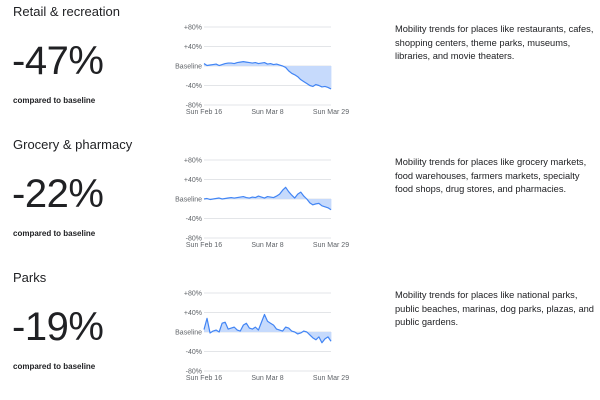 Image resolution: width=600 pixels, height=400 pixels. Describe the element at coordinates (57, 61) in the screenshot. I see `percent-change: -47%` at that location.